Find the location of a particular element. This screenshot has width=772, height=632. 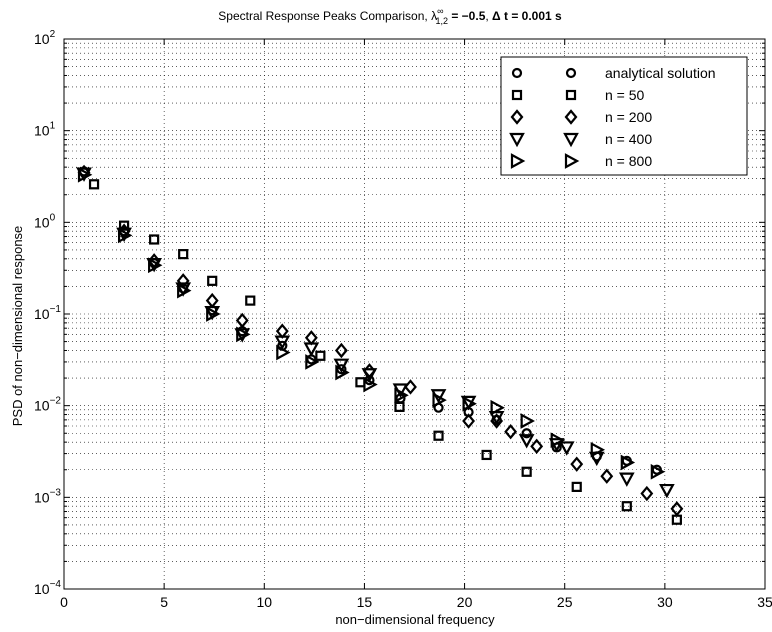

legend-label: n = 800 is located at coordinates (628, 161).